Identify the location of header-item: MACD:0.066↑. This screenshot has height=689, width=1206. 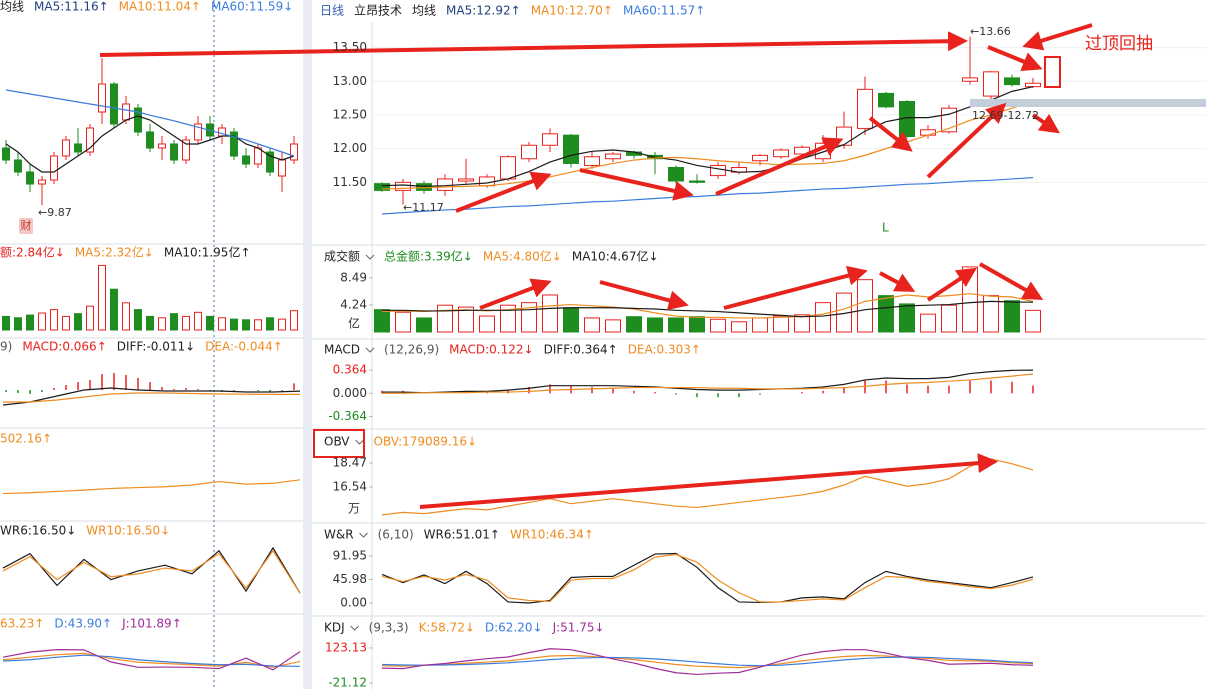
(64, 347).